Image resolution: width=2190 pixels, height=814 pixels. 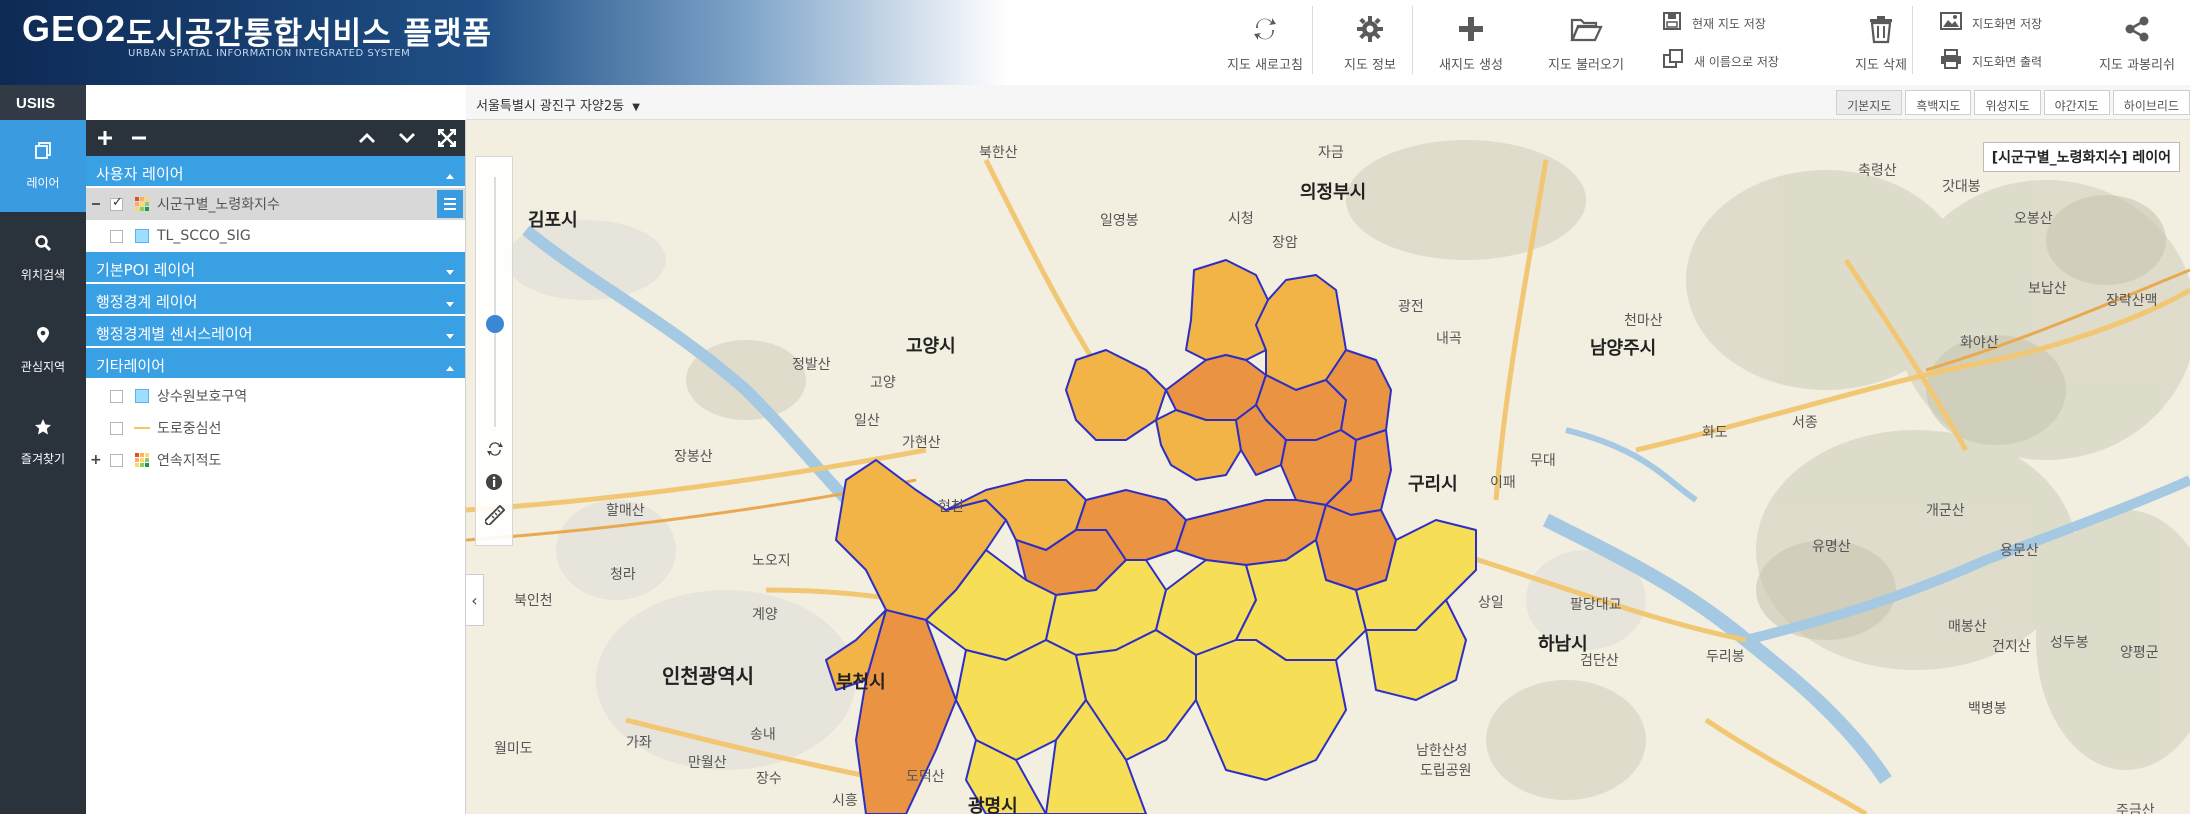 I want to click on layer-group-basic-poi: 기본POI 레이어, so click(x=275, y=267).